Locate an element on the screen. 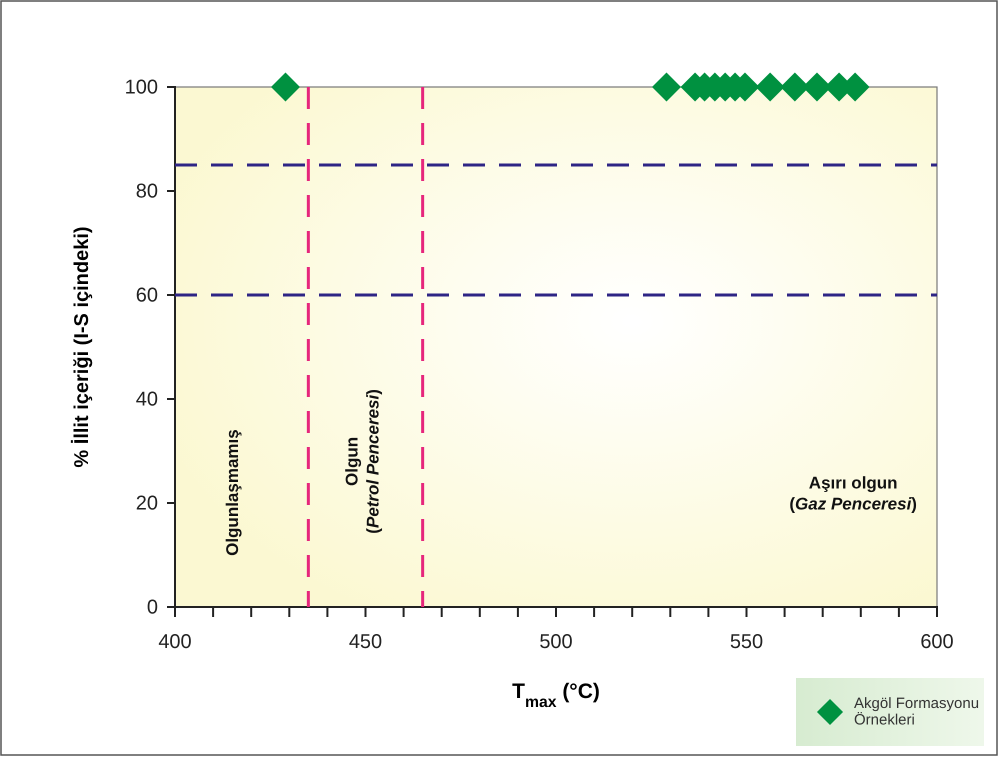  y-tick-label: 40 is located at coordinates (147, 399).